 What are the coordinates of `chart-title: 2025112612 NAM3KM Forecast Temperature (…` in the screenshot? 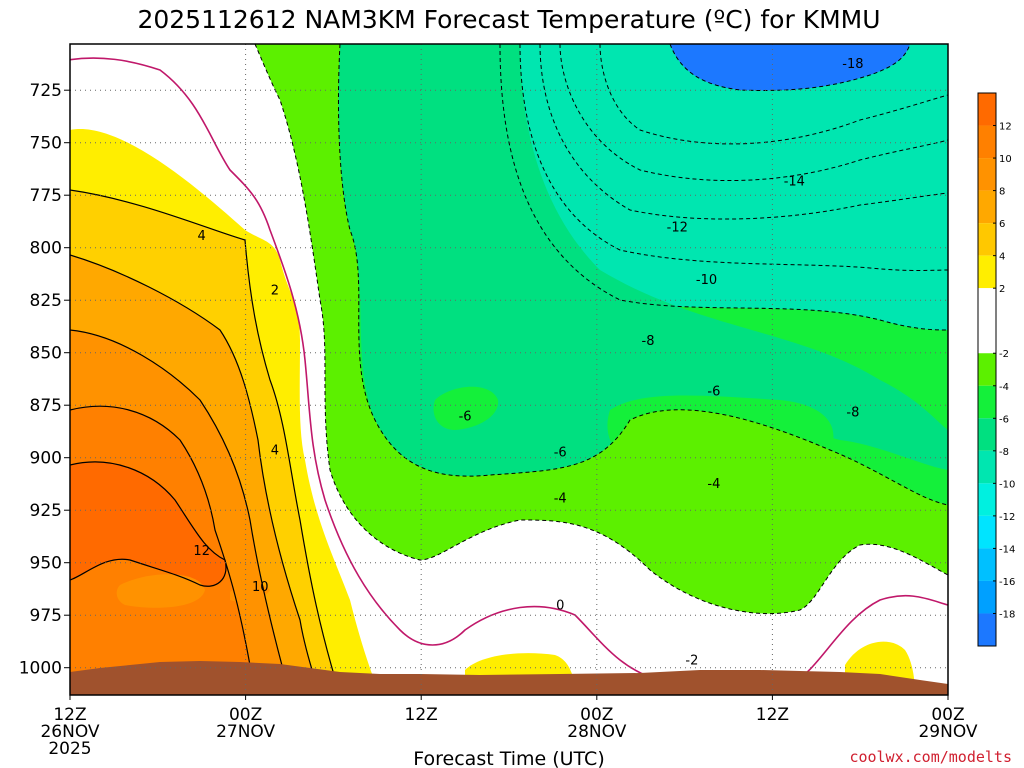 It's located at (508, 19).